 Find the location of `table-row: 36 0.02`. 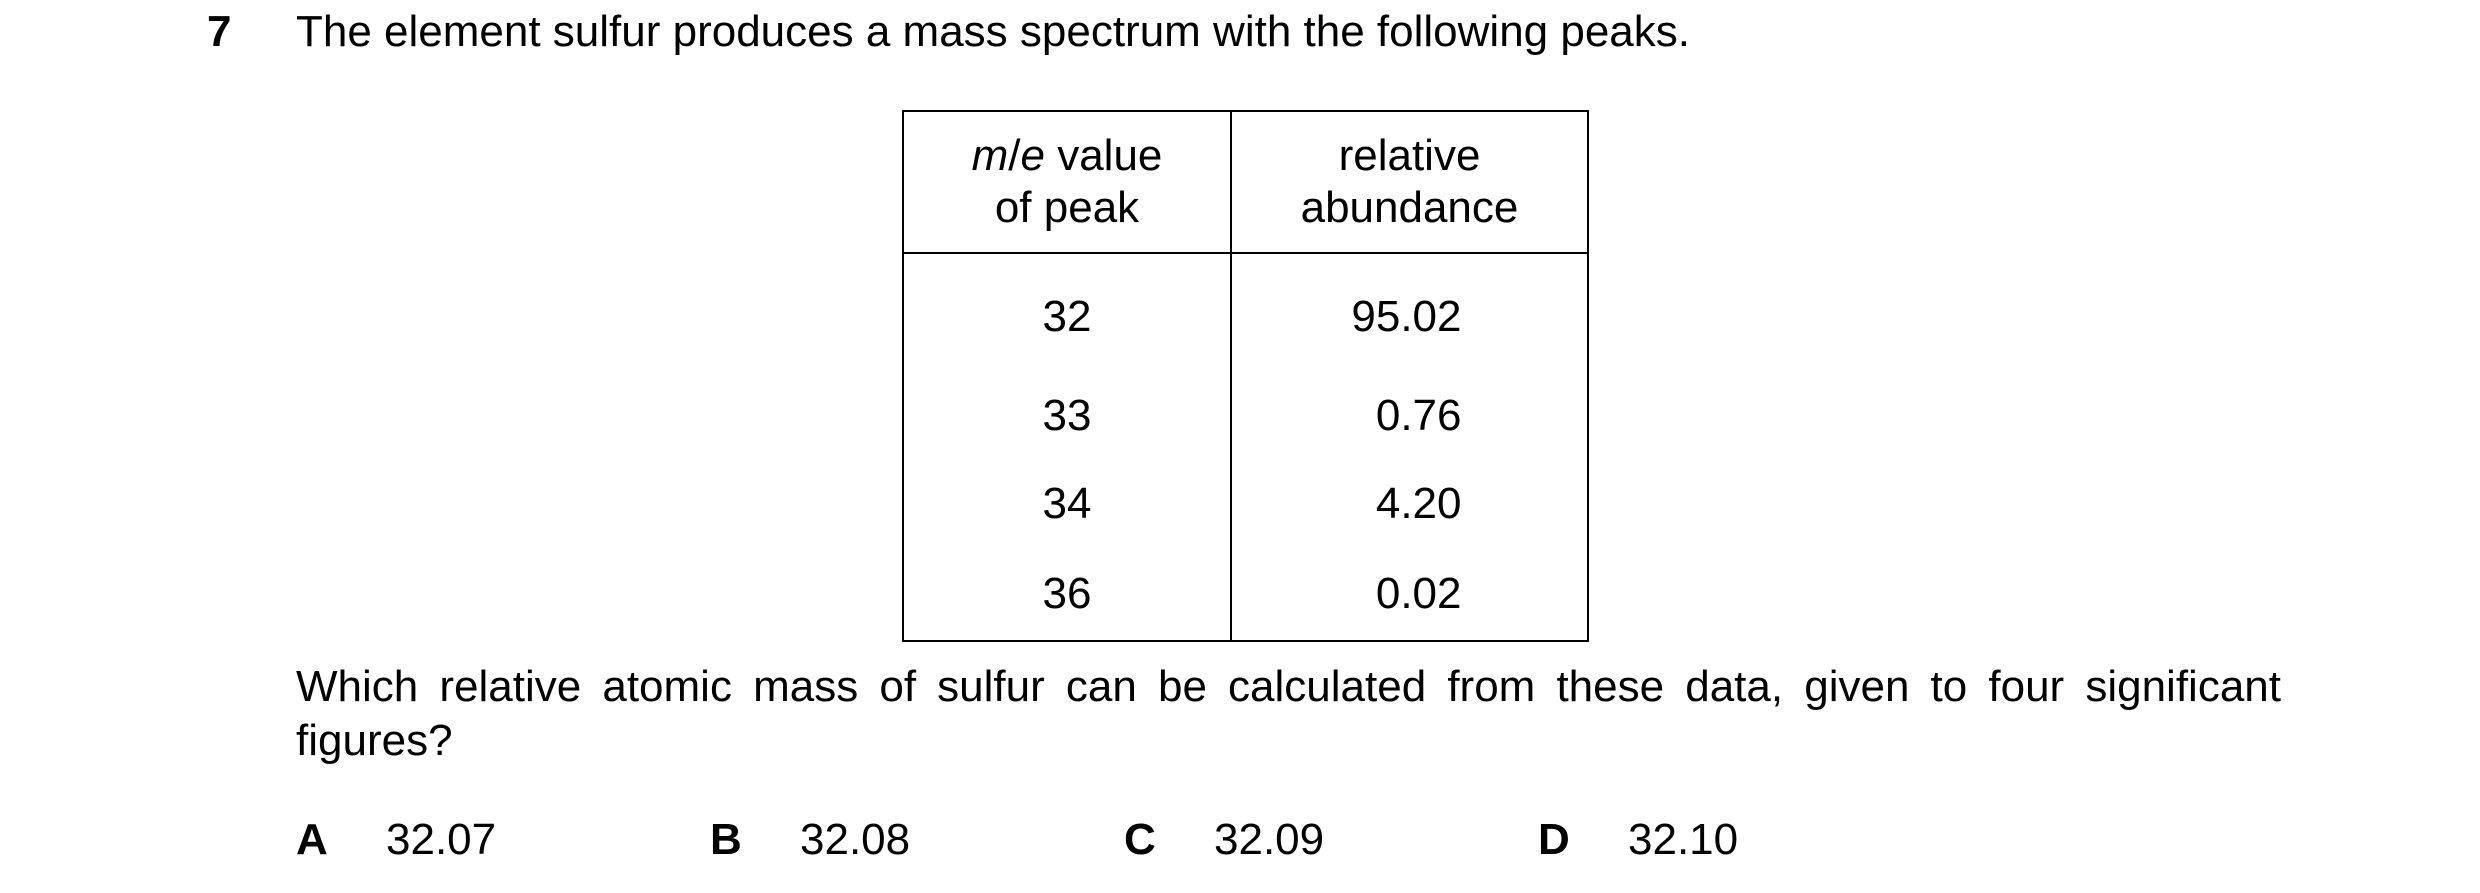

table-row: 36 0.02 is located at coordinates (1245, 595).